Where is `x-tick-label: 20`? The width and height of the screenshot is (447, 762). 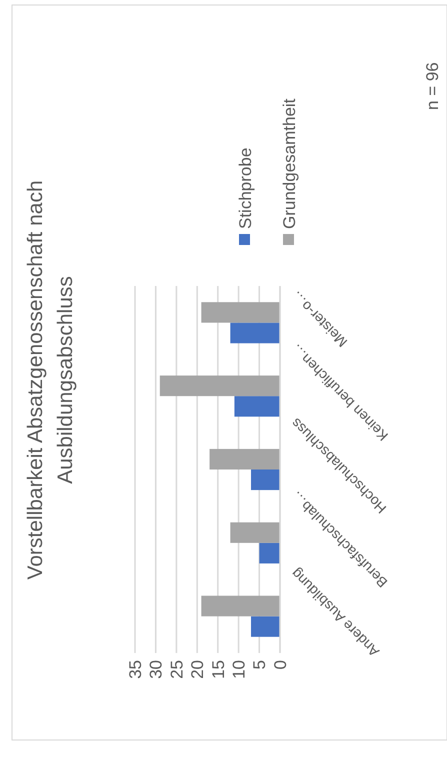 x-tick-label: 20 is located at coordinates (198, 669).